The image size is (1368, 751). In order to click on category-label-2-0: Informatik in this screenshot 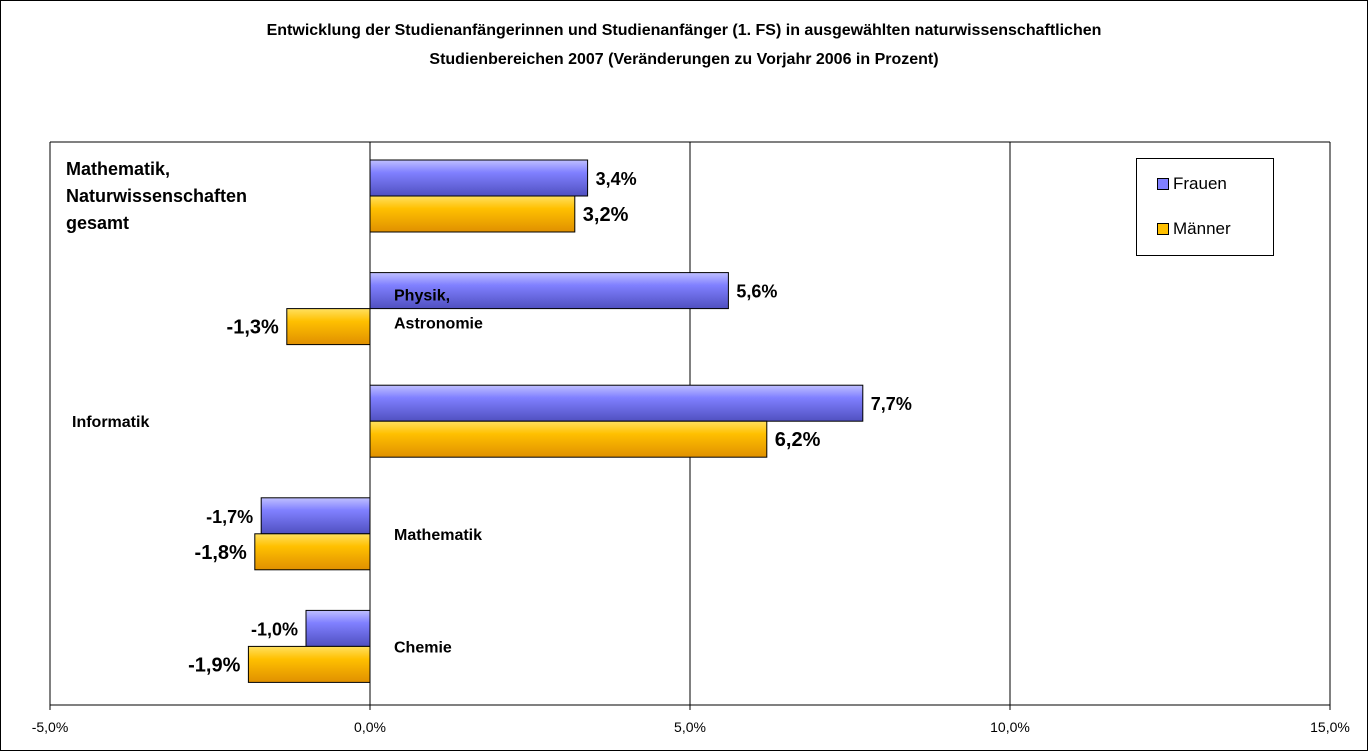, I will do `click(110, 422)`.